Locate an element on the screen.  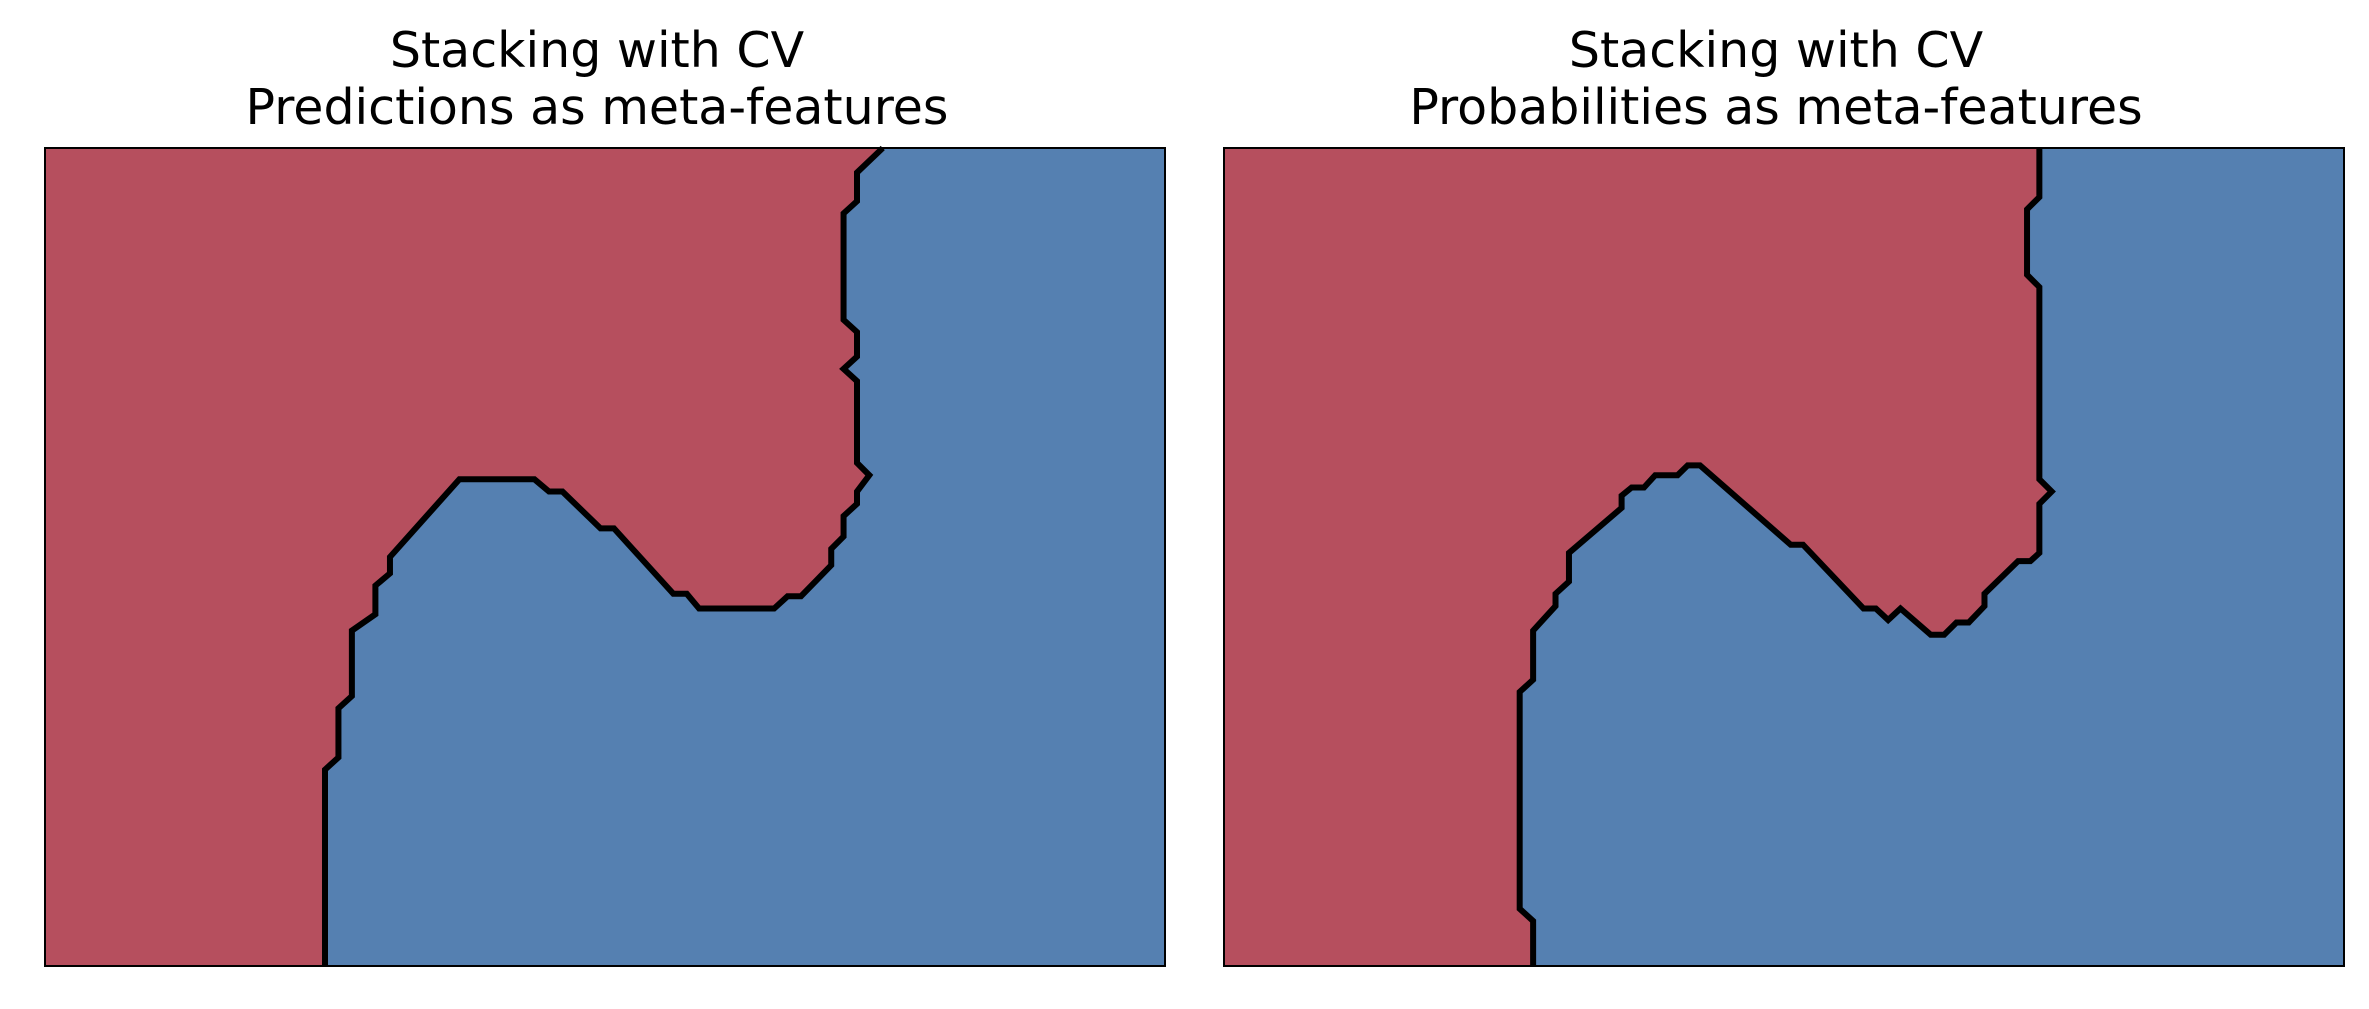
chart-title-line2: Predictions as meta-features is located at coordinates (597, 107).